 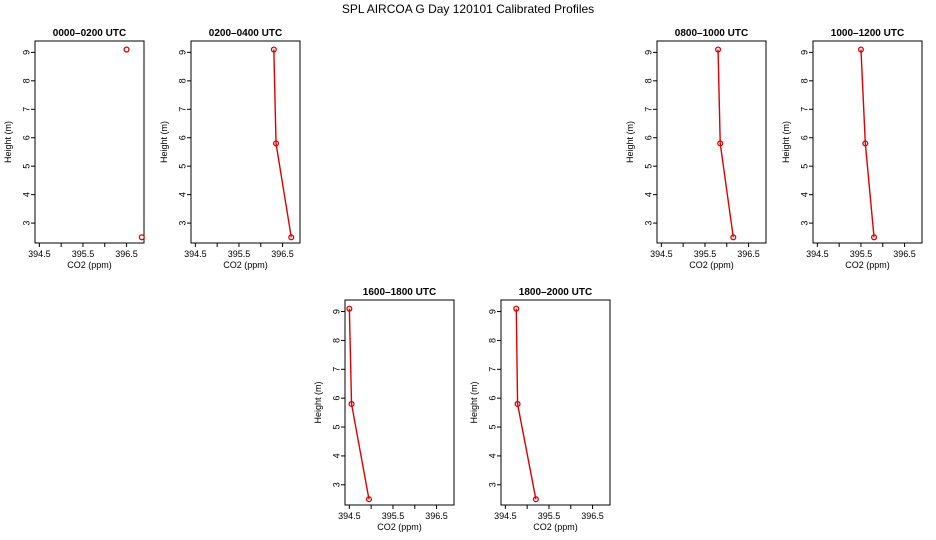 What do you see at coordinates (711, 33) in the screenshot?
I see `panel-title: 0800–1000 UTC` at bounding box center [711, 33].